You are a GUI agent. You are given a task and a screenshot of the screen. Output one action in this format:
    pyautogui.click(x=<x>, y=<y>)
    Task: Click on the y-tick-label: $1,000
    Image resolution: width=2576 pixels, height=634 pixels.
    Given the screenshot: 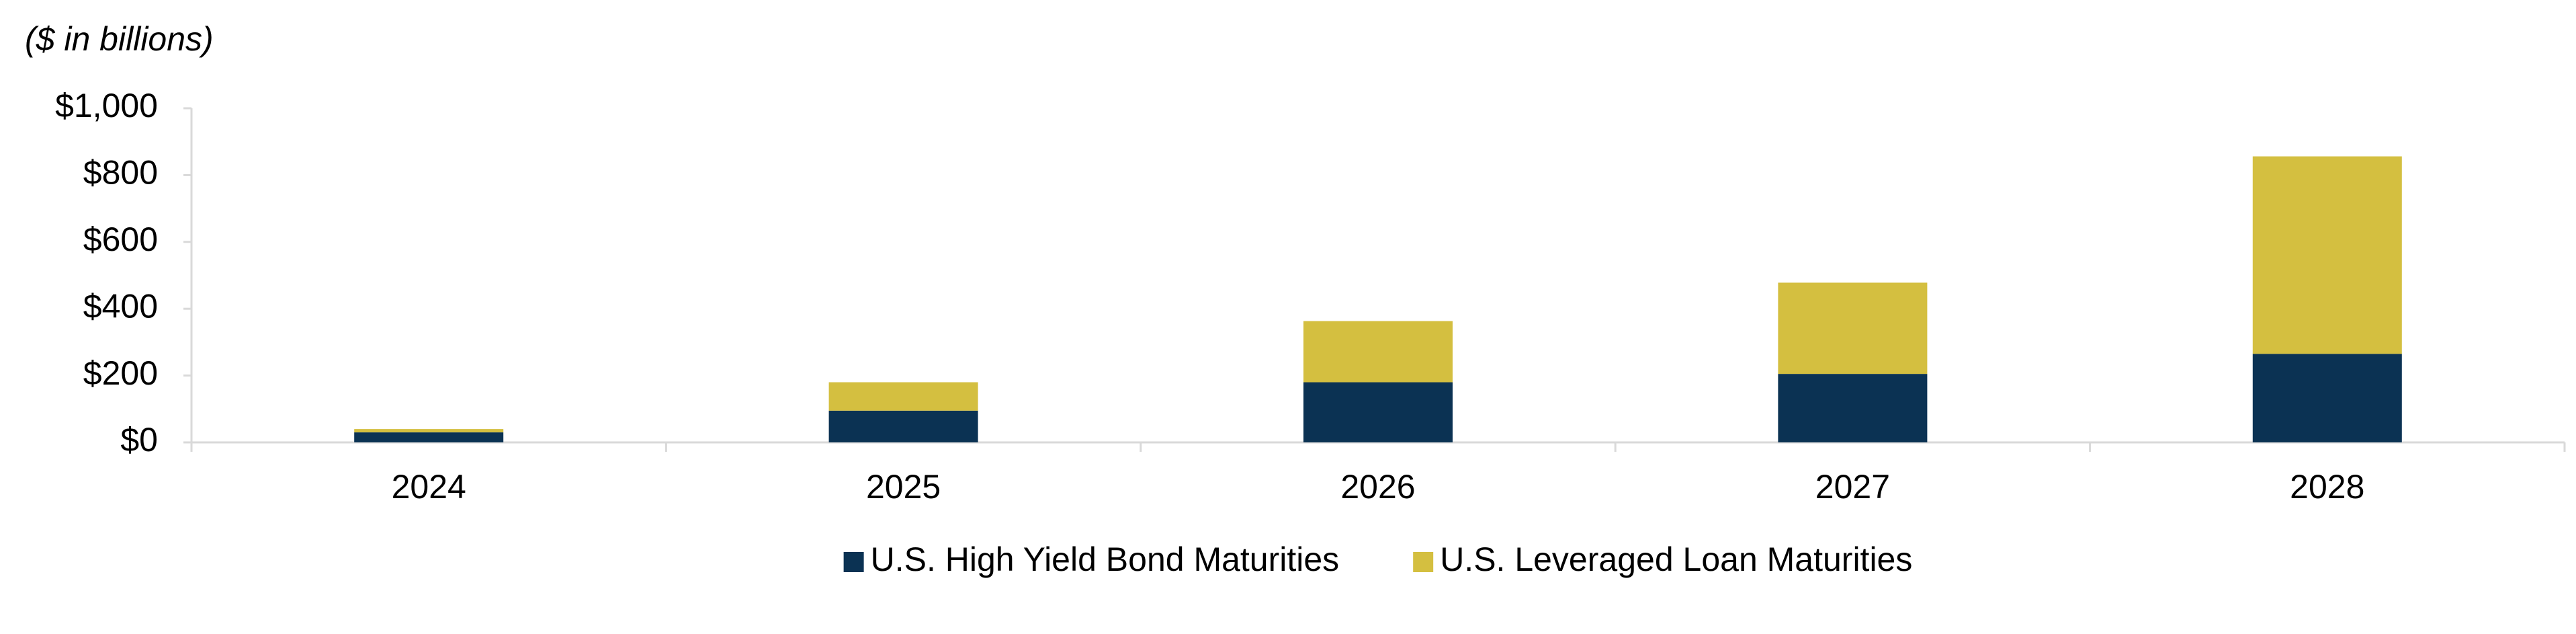 What is the action you would take?
    pyautogui.click(x=106, y=106)
    